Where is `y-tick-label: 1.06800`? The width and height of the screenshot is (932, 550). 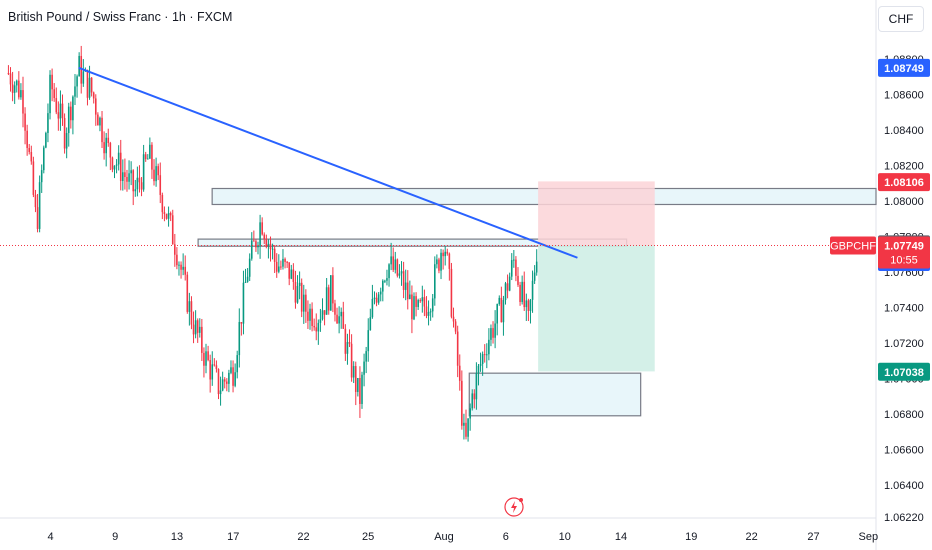 y-tick-label: 1.06800 is located at coordinates (904, 415).